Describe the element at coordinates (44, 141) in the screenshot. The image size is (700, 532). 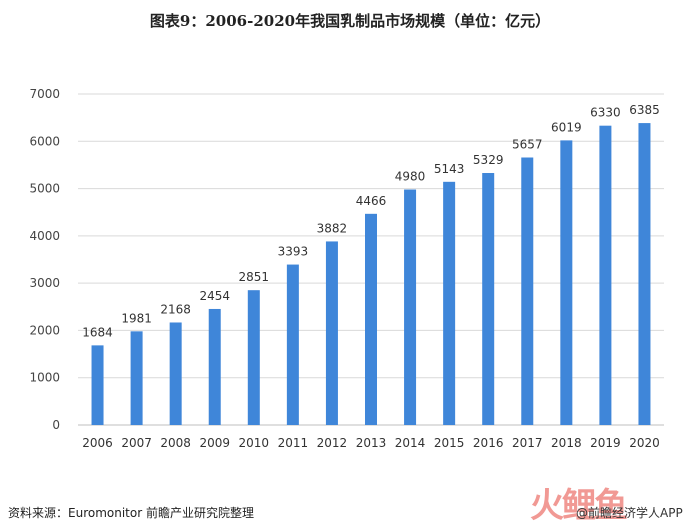
I see `y-tick-label: 6000` at that location.